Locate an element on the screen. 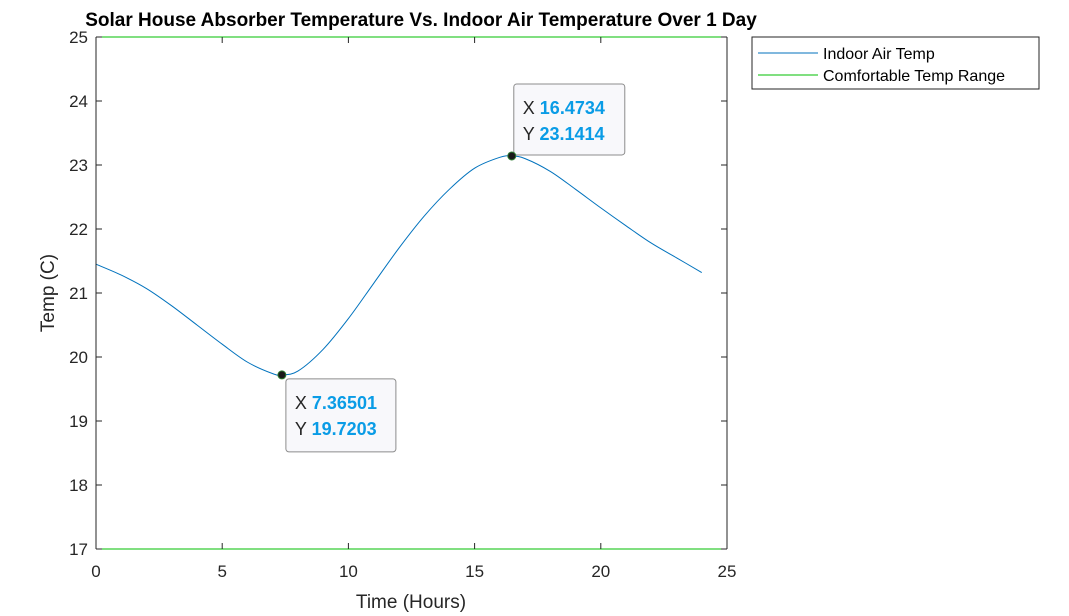 The width and height of the screenshot is (1069, 616). legend-label-indoor: Indoor Air Temp is located at coordinates (879, 54).